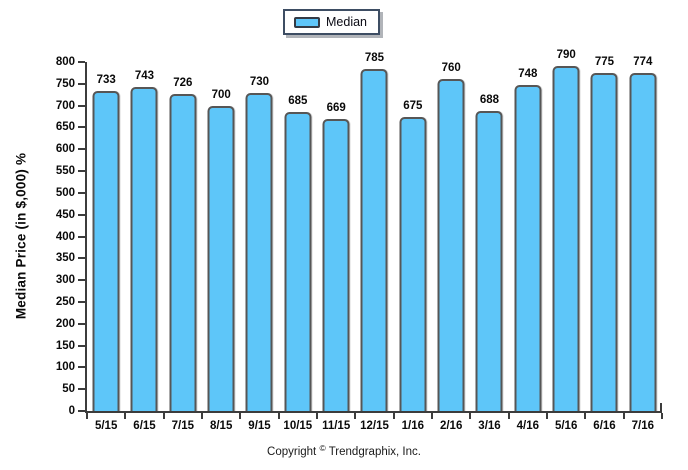 The width and height of the screenshot is (688, 470). What do you see at coordinates (451, 426) in the screenshot?
I see `x-tick-label: 2/16` at bounding box center [451, 426].